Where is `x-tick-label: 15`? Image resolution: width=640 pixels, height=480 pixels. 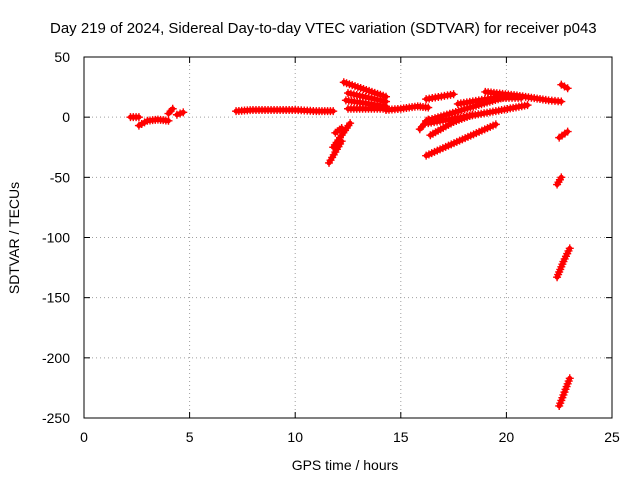 x-tick-label: 15 is located at coordinates (401, 437).